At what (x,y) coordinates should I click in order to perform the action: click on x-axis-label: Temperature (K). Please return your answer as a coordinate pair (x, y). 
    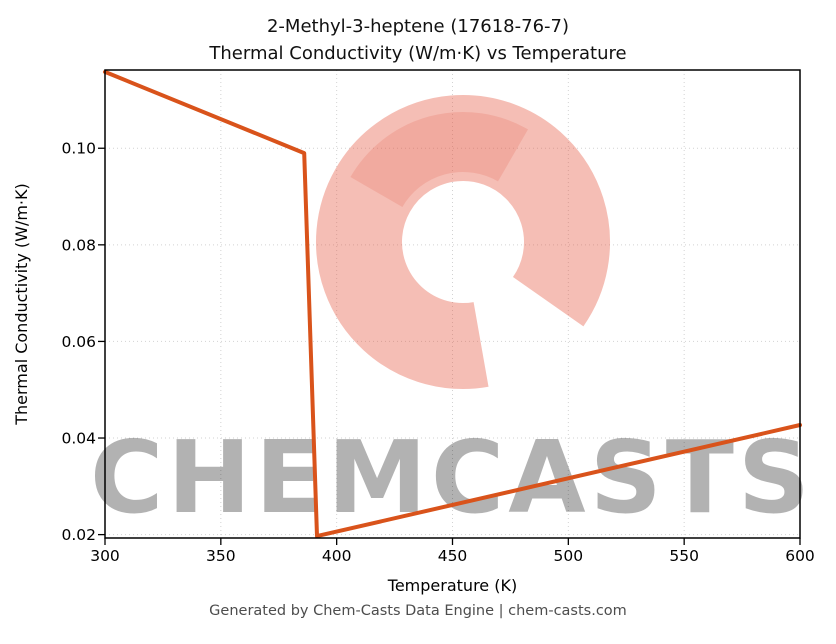
    Looking at the image, I should click on (452, 585).